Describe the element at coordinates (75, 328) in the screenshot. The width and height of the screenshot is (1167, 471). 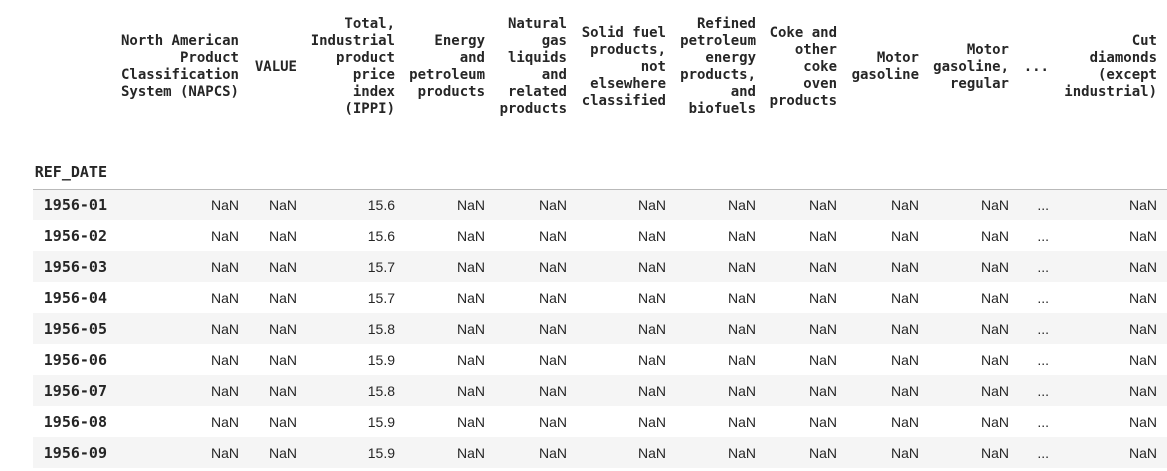
I see `row-index: 1956-05` at that location.